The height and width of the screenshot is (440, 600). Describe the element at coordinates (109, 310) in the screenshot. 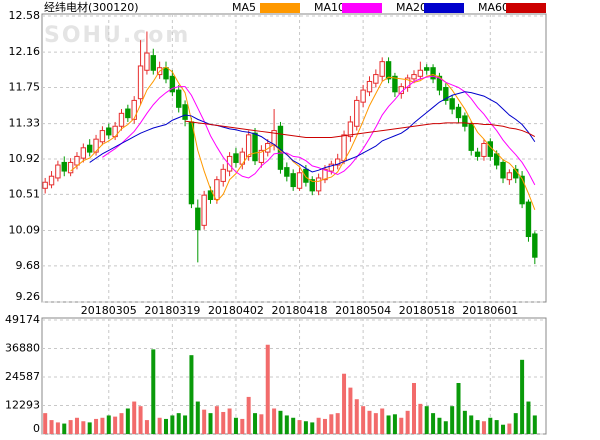

I see `x-tick-label: 20180305` at that location.